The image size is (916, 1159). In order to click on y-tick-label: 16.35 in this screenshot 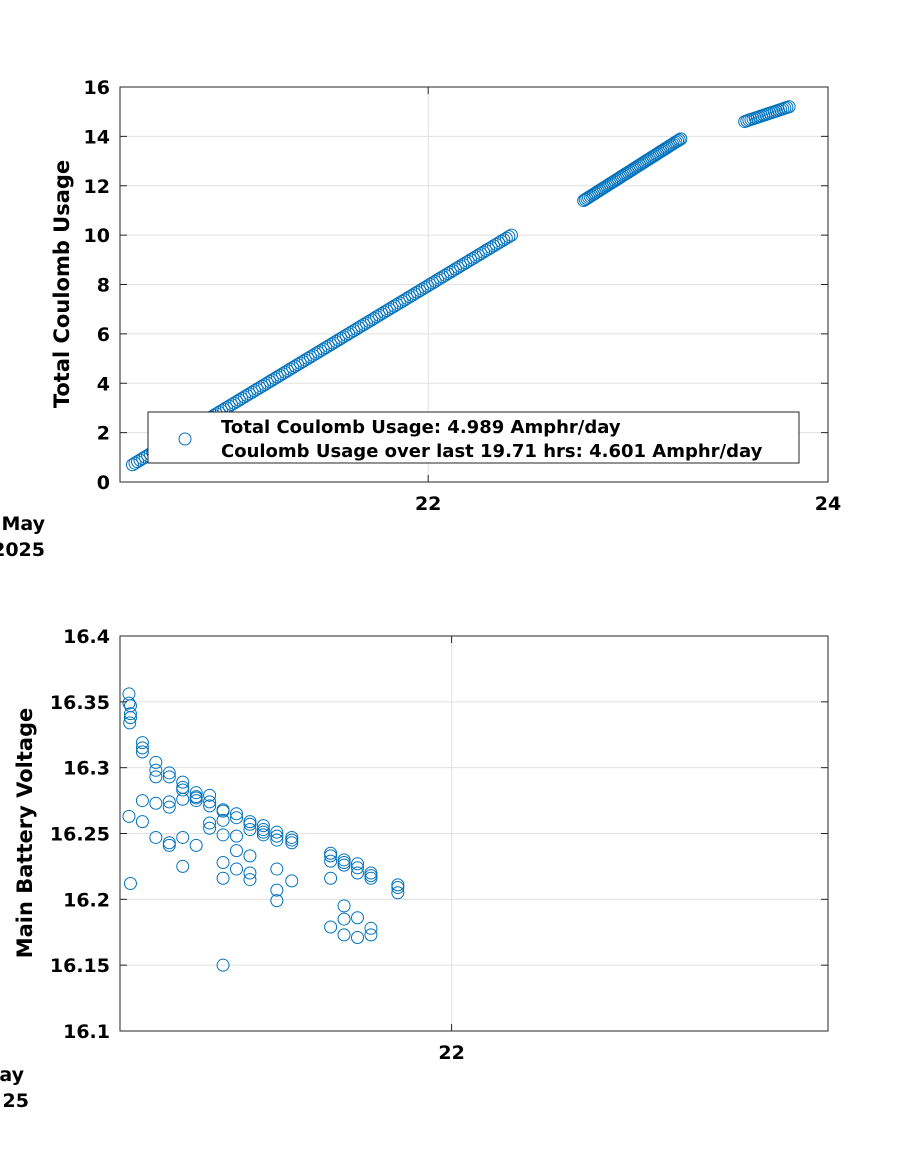, I will do `click(80, 703)`.